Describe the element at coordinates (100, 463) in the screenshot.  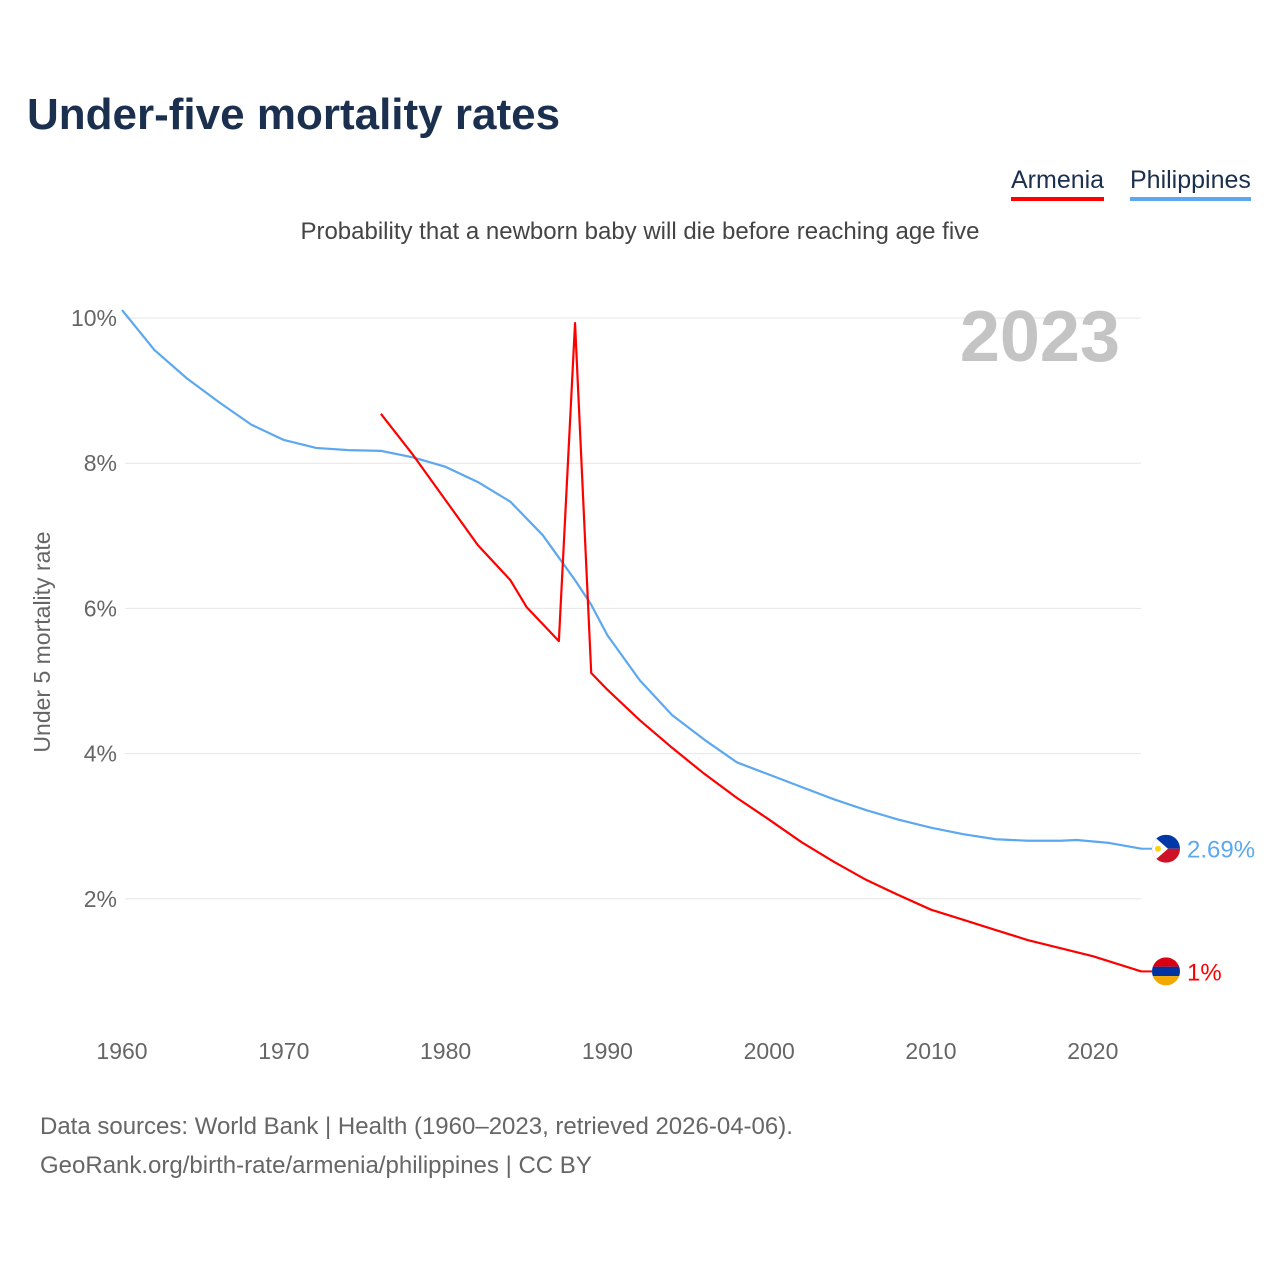
I see `y-tick-label: 8%` at that location.